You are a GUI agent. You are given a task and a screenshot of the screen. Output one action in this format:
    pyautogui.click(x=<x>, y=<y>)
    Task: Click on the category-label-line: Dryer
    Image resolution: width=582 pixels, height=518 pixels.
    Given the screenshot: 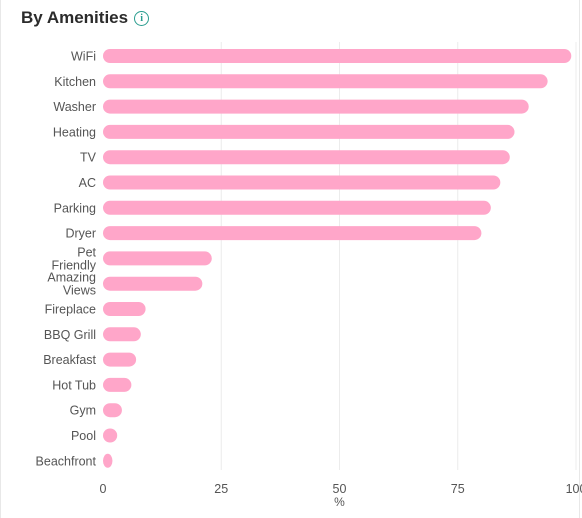 What is the action you would take?
    pyautogui.click(x=80, y=234)
    